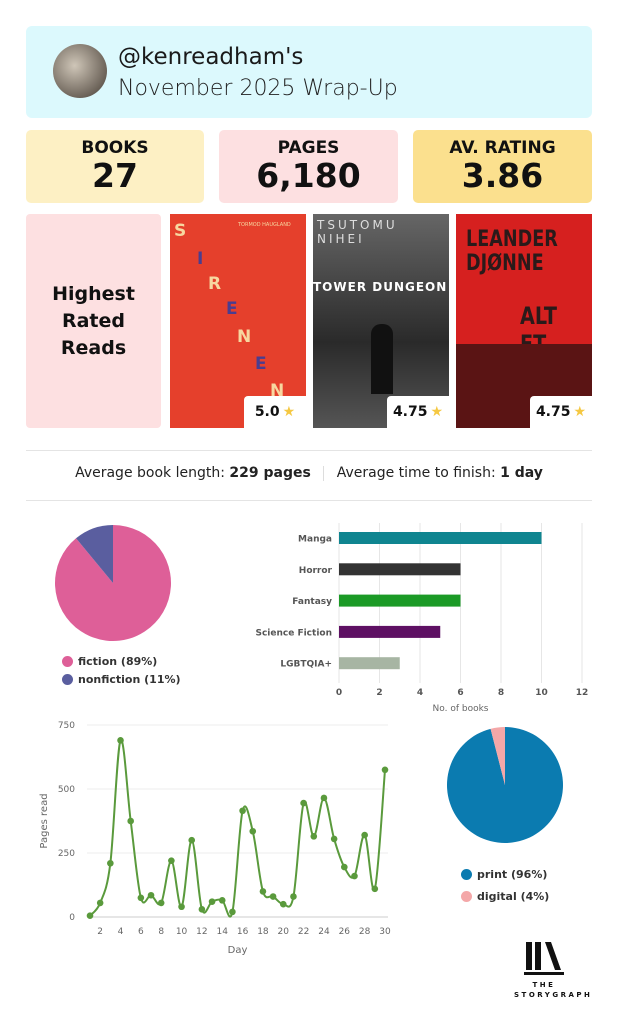 The height and width of the screenshot is (1024, 627). I want to click on pie-slice, so click(497, 756).